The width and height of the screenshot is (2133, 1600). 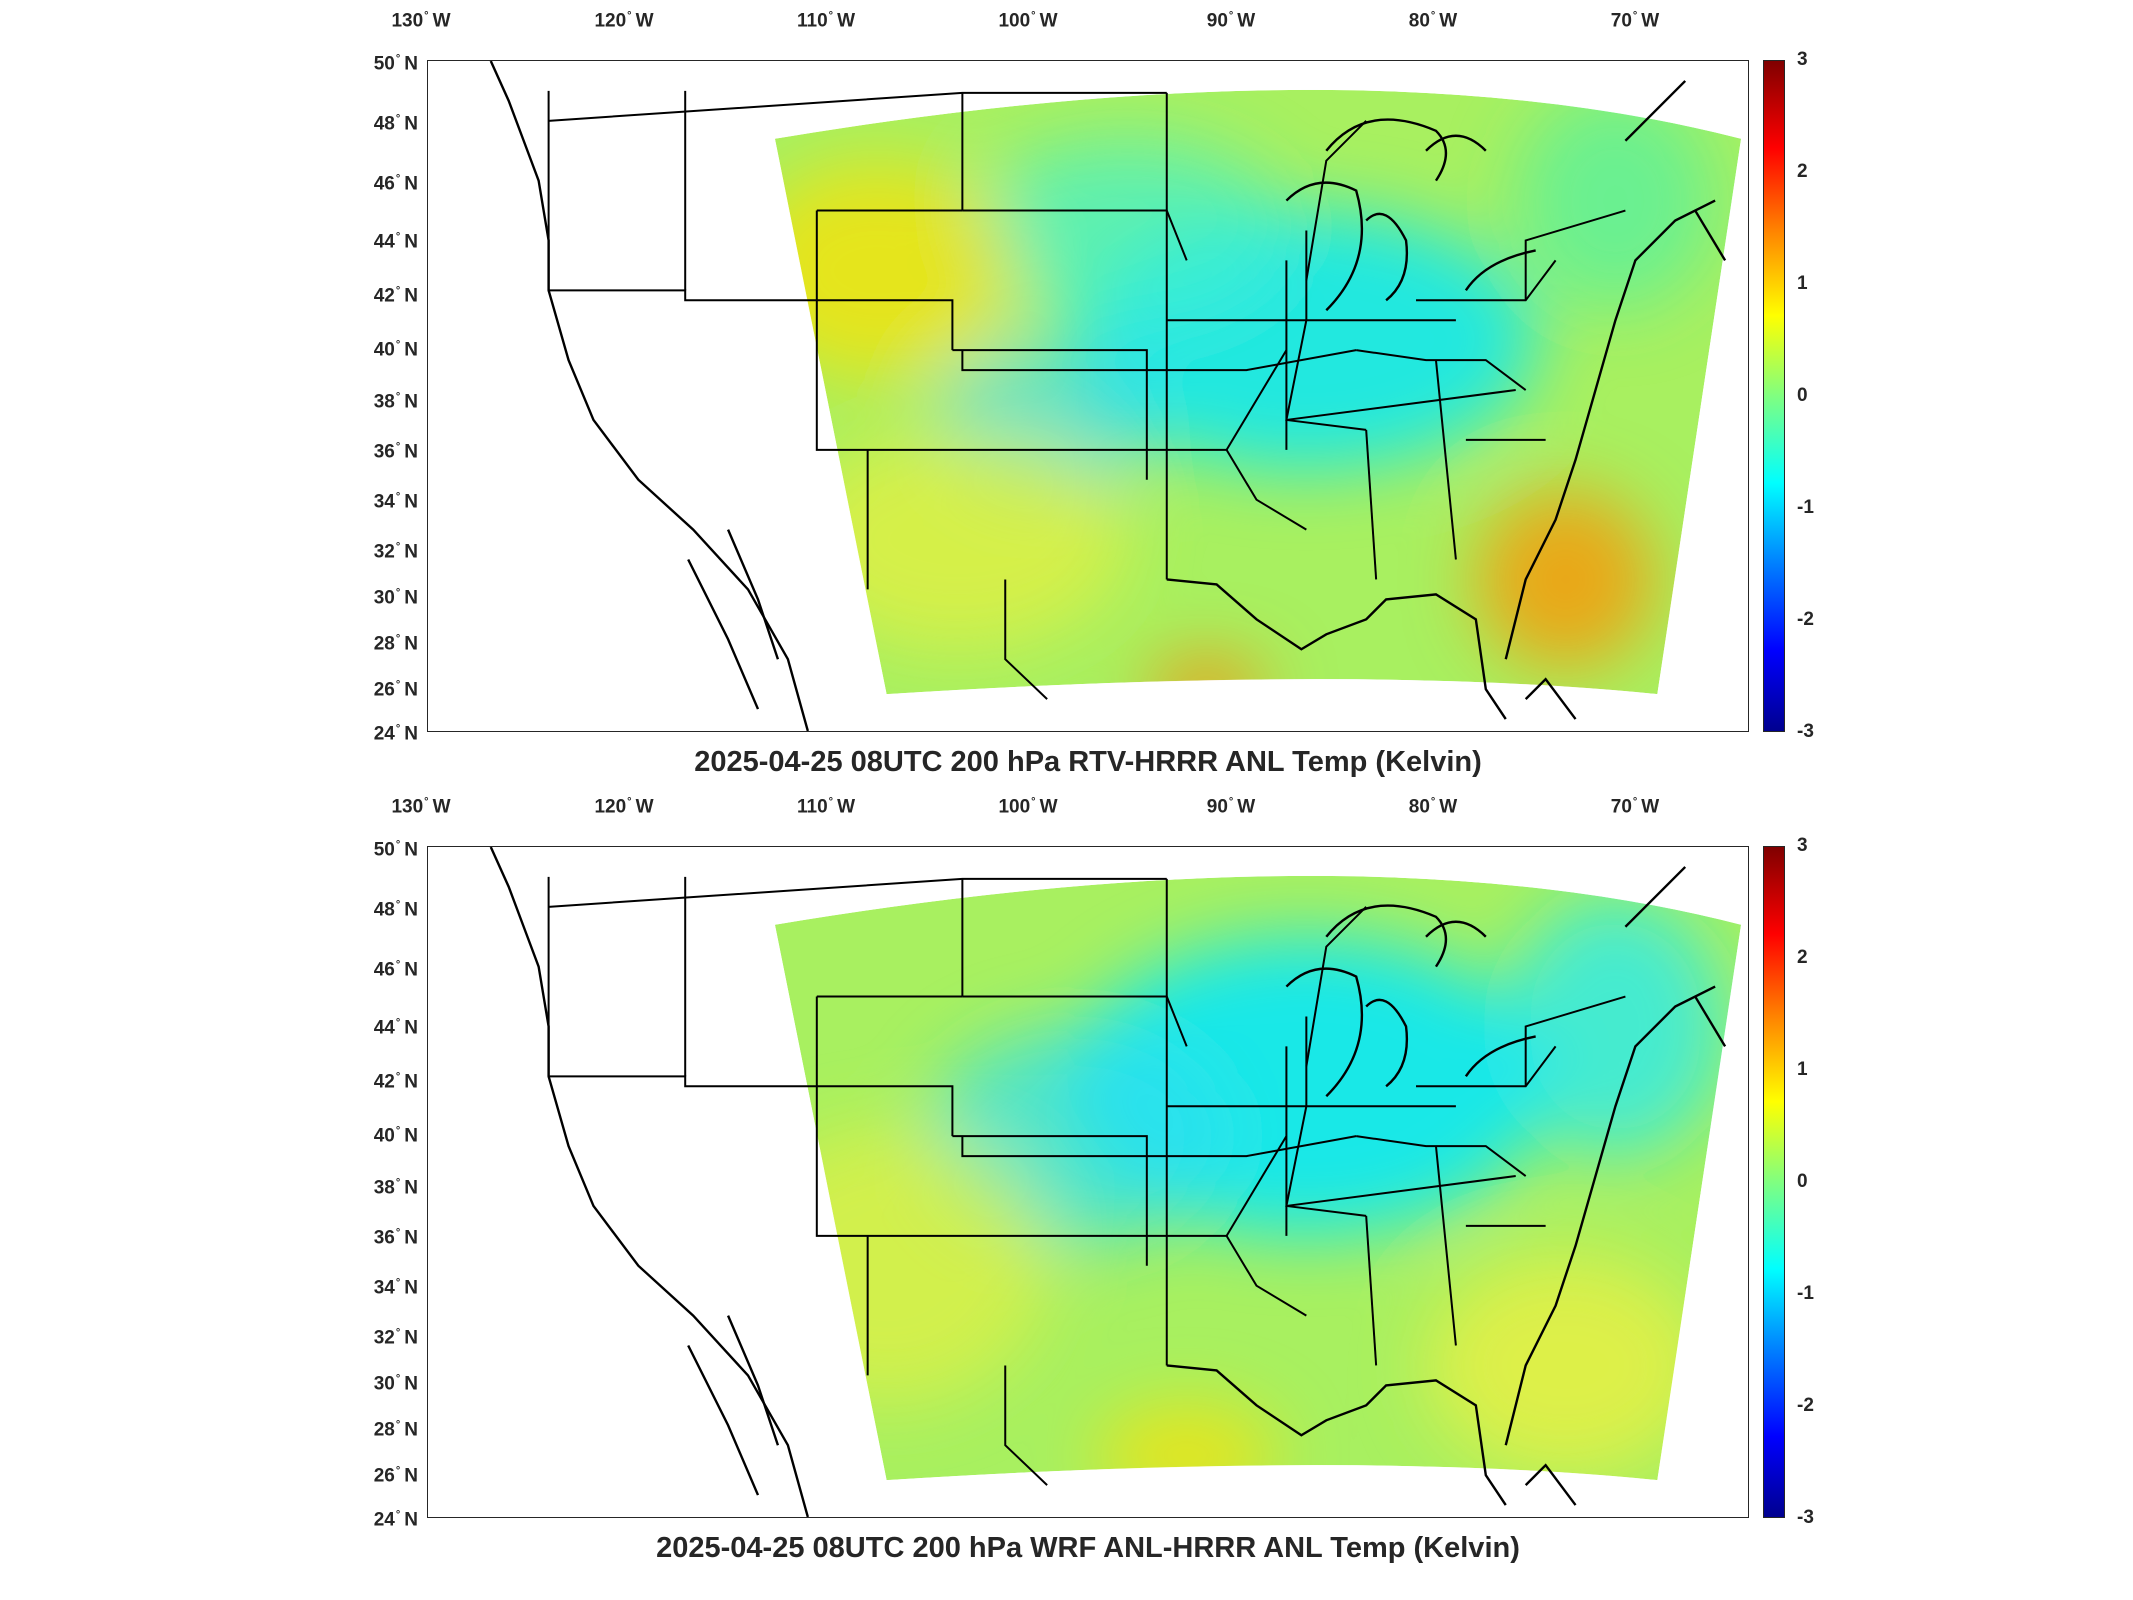 What do you see at coordinates (384, 402) in the screenshot?
I see `tick-value: 38` at bounding box center [384, 402].